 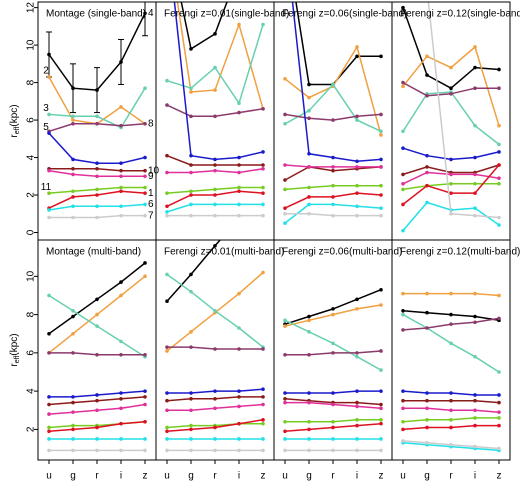 I want to click on y-tick-label: 0, so click(x=31, y=232).